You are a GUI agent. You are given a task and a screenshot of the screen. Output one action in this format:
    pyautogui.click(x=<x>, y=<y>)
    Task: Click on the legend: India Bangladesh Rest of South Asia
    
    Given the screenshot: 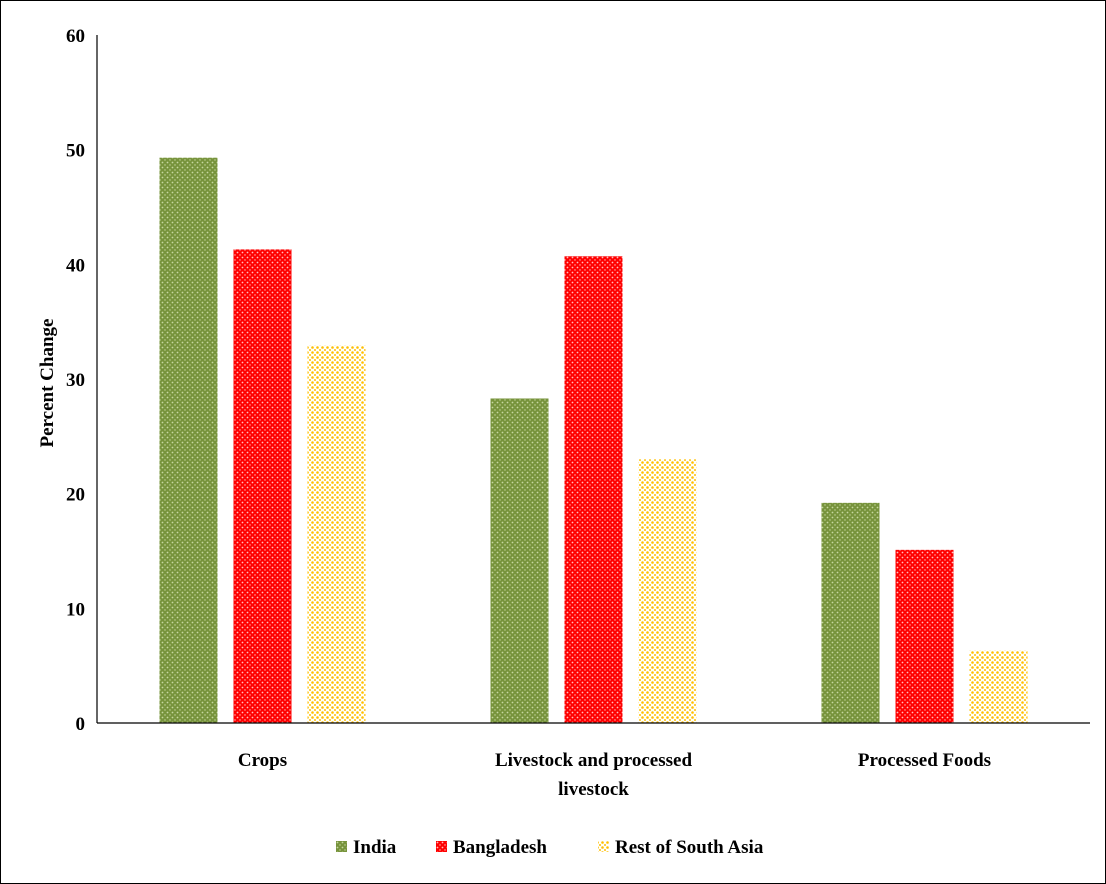 What is the action you would take?
    pyautogui.click(x=550, y=847)
    